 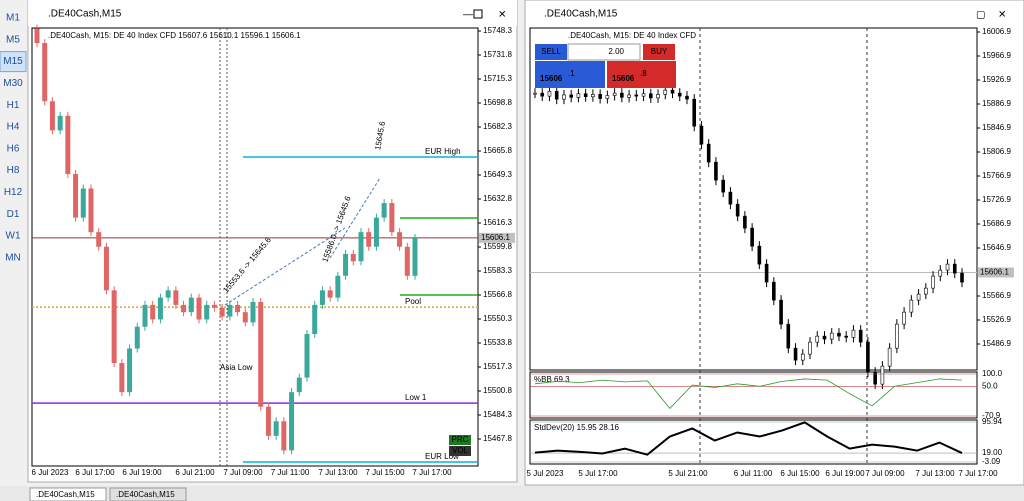 I want to click on bb-plot, so click(x=753, y=395).